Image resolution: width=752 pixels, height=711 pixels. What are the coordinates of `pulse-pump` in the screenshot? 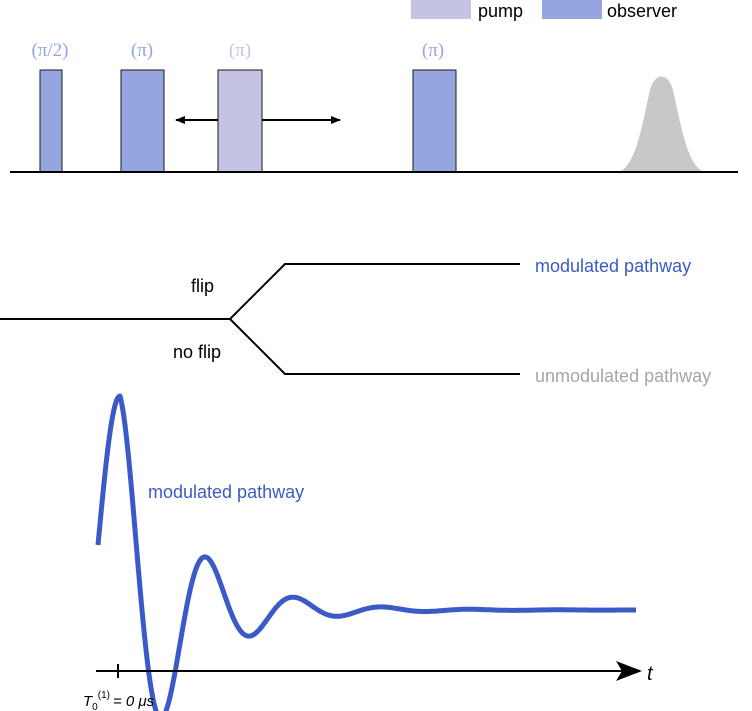 It's located at (240, 121).